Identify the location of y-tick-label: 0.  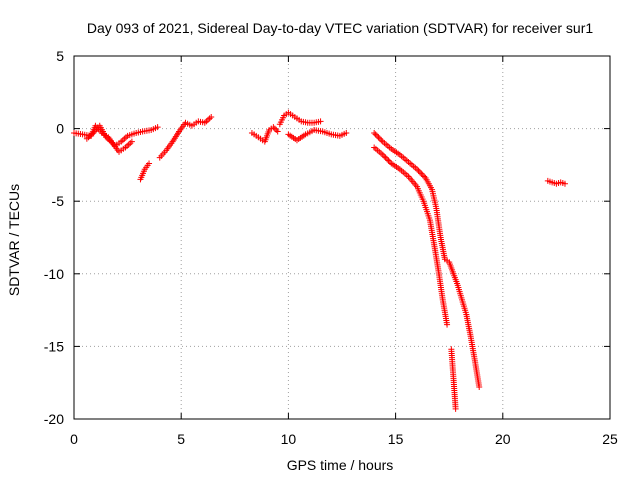
(60, 129).